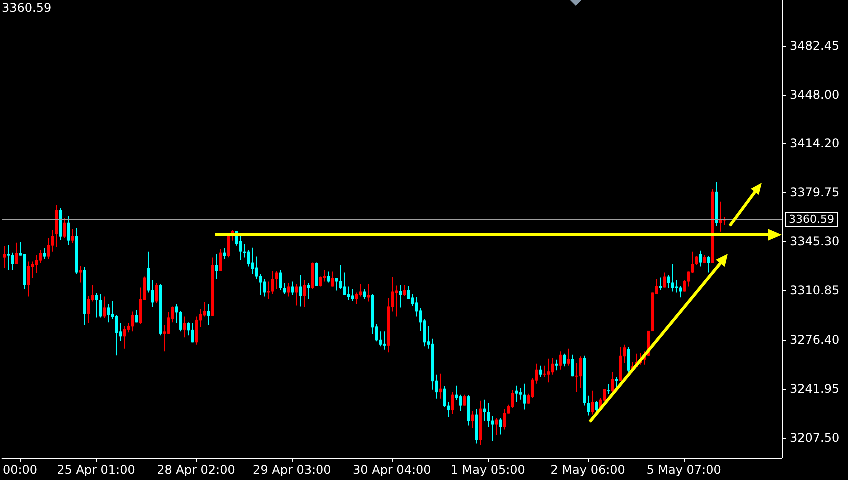  What do you see at coordinates (815, 95) in the screenshot?
I see `y-tick-label: 3448.00` at bounding box center [815, 95].